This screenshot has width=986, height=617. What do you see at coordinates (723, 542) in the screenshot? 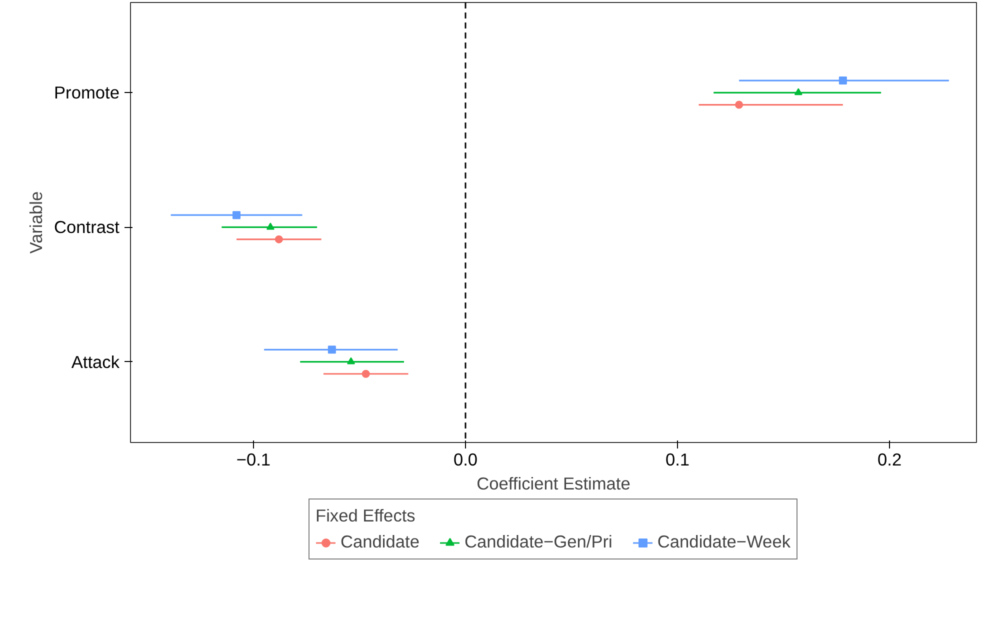
I see `legend-label: Candidate−Week` at bounding box center [723, 542].